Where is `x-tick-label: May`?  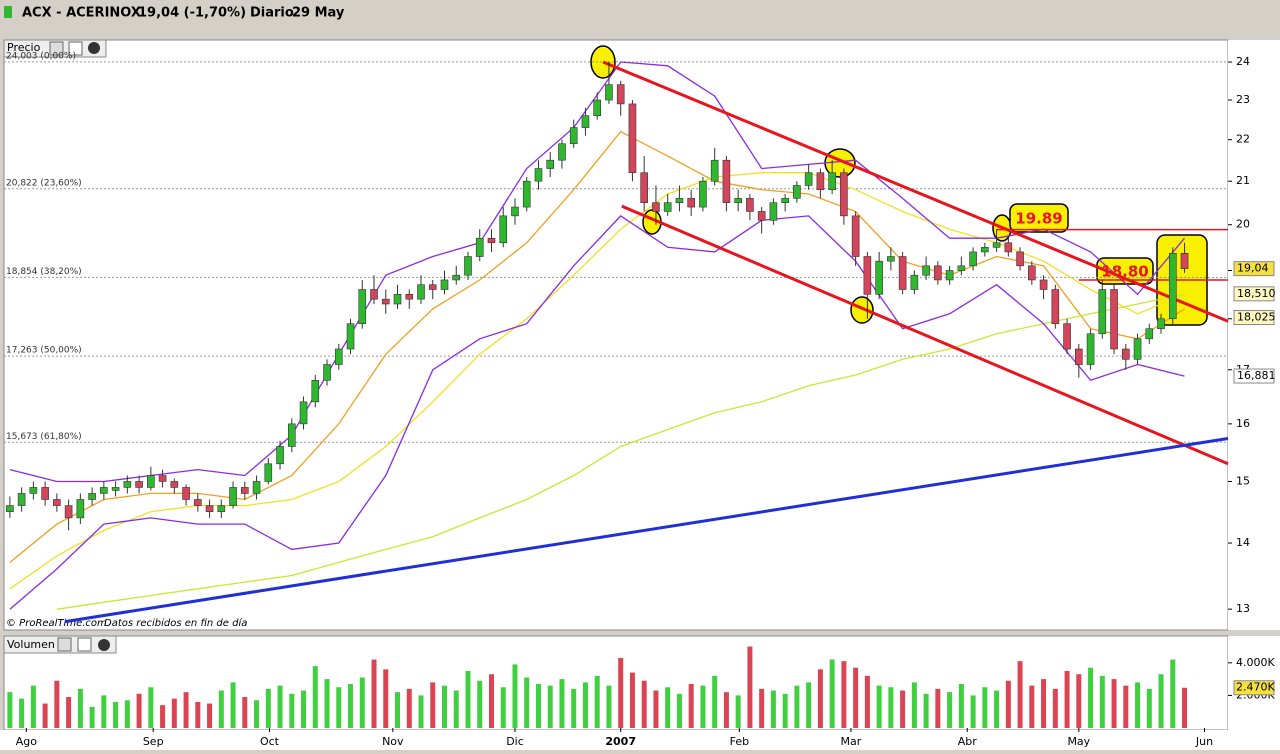
x-tick-label: May is located at coordinates (1078, 741).